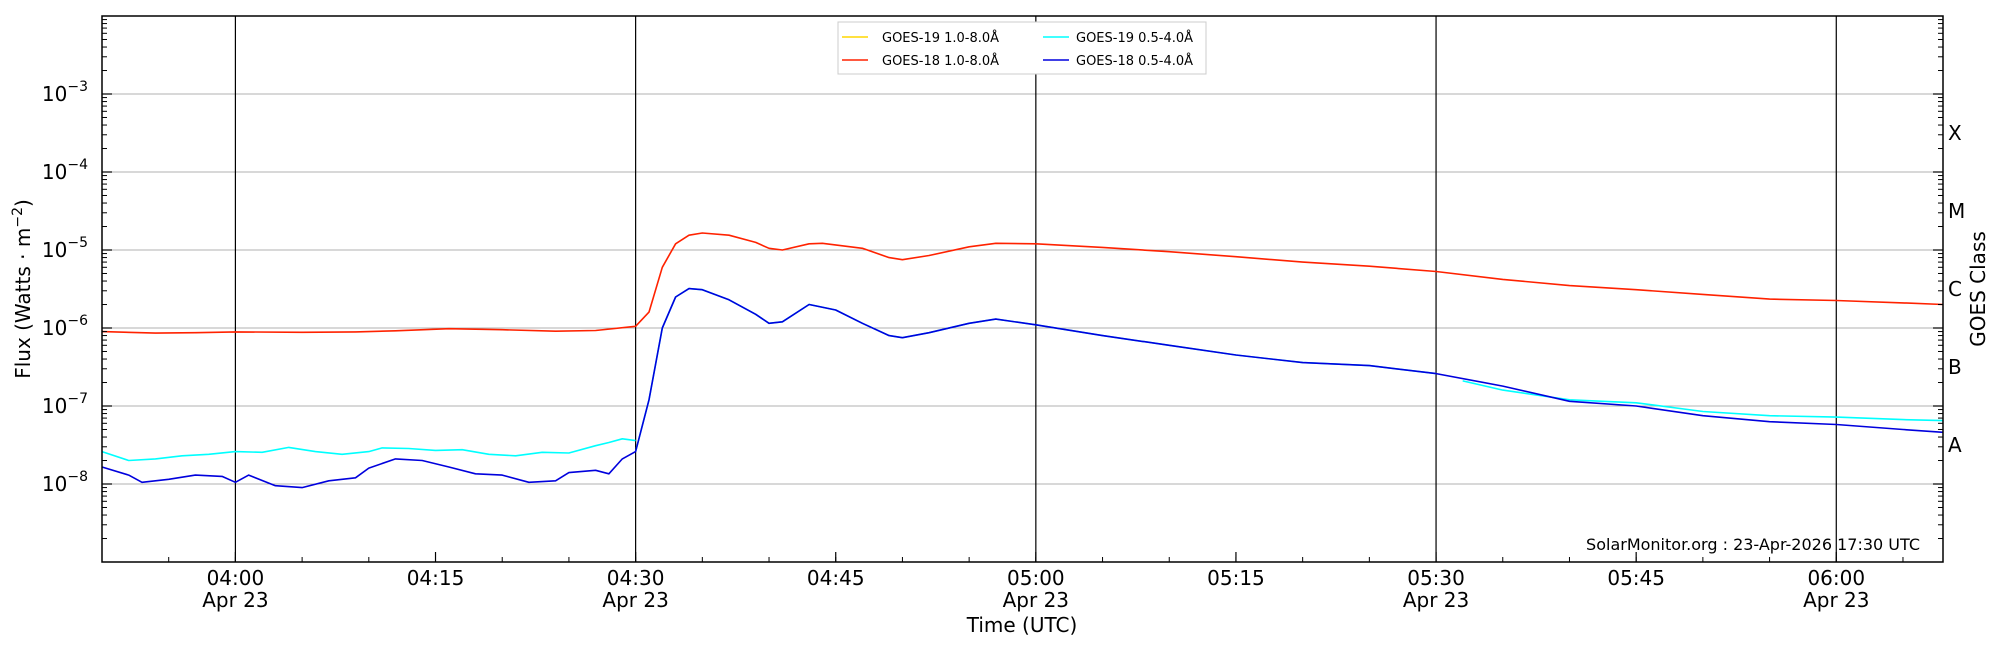  I want to click on legend-label-goes18-long: GOES-18 1.0-8.0Å, so click(940, 61).